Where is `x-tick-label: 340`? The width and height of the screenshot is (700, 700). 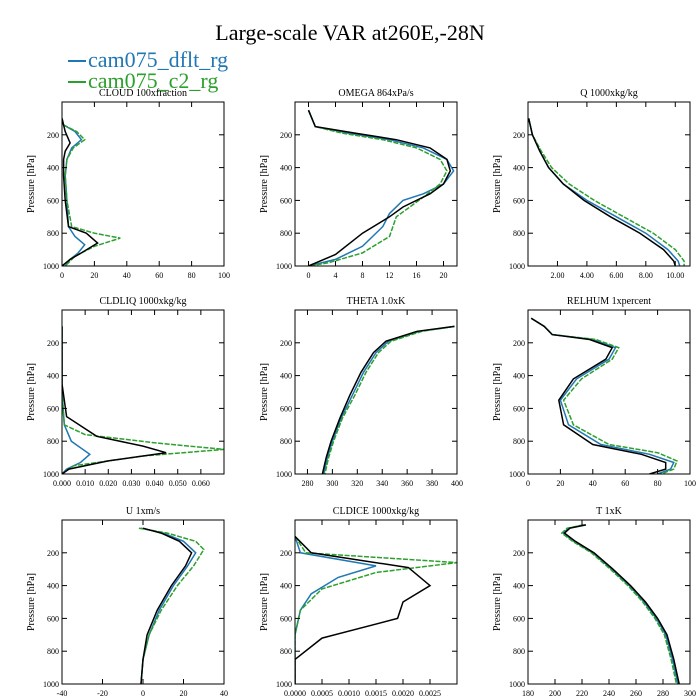 x-tick-label: 340 is located at coordinates (382, 483).